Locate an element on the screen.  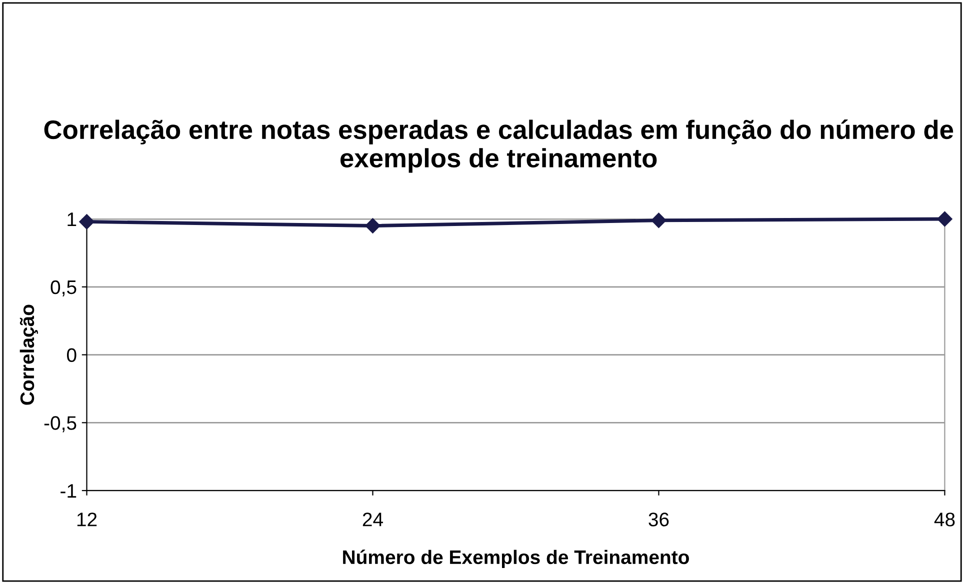
x-tick-label: 36 is located at coordinates (658, 519).